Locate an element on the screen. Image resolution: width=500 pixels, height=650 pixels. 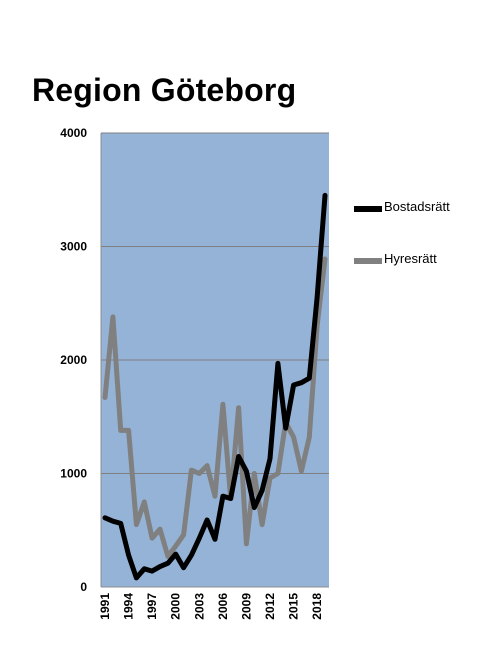
x-tick-label: 2015 is located at coordinates (294, 606).